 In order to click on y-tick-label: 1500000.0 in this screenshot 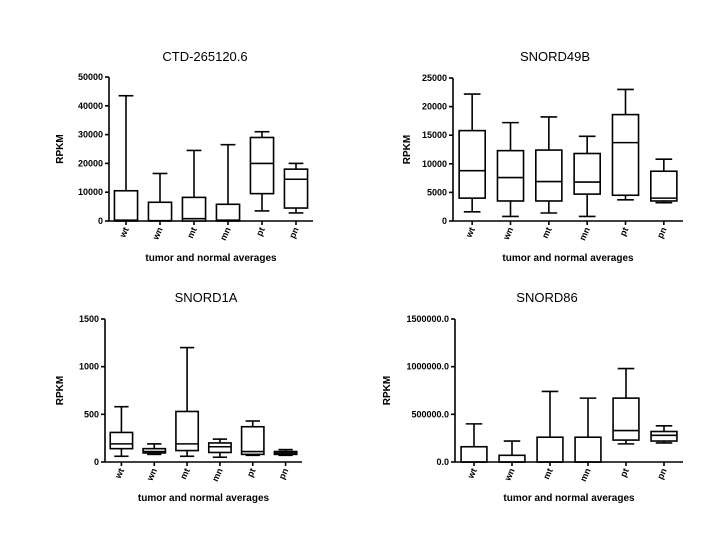, I will do `click(427, 319)`.